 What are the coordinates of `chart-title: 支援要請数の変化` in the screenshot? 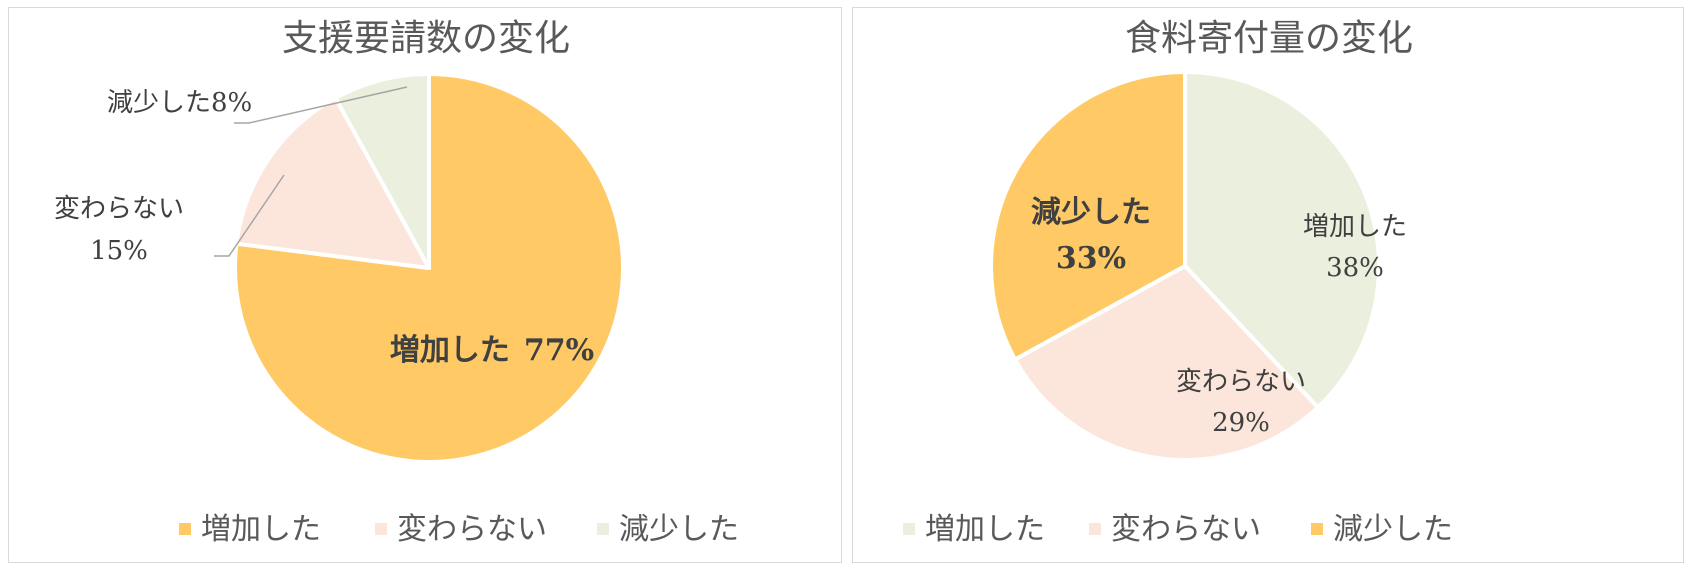 It's located at (426, 38).